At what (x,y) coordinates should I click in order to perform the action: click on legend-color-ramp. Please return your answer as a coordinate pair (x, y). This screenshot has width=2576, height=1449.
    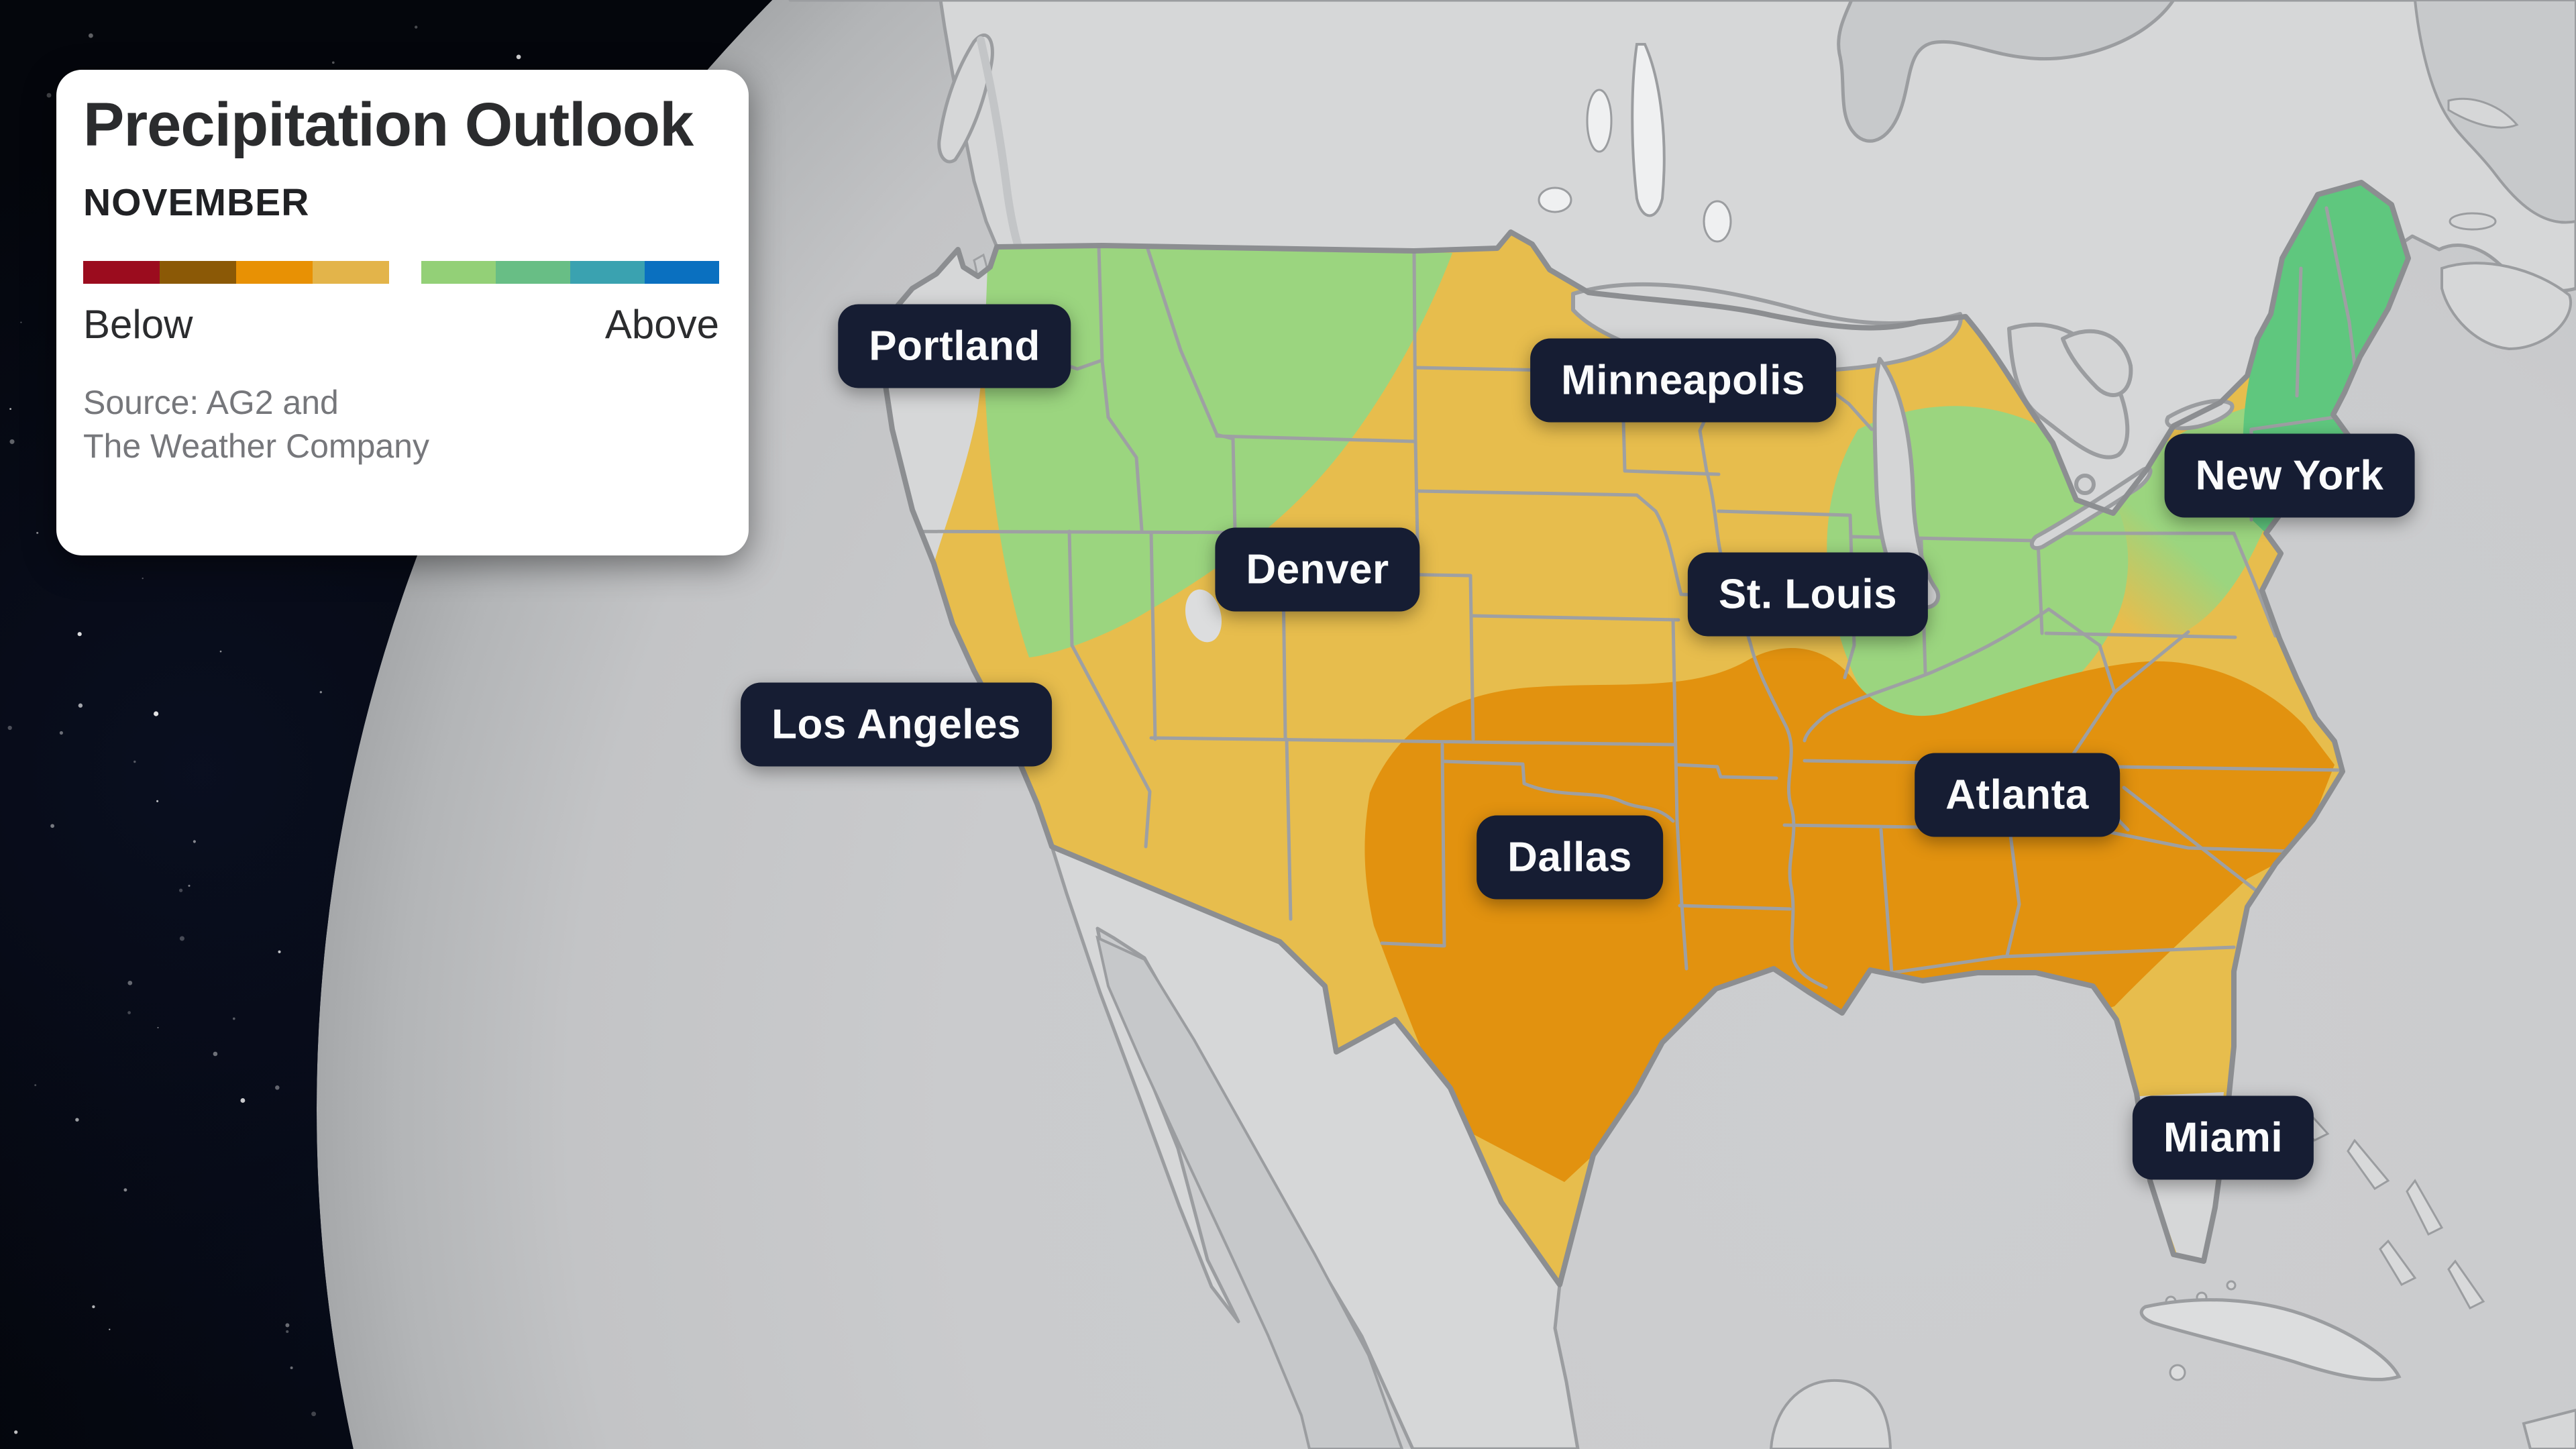
    Looking at the image, I should click on (402, 272).